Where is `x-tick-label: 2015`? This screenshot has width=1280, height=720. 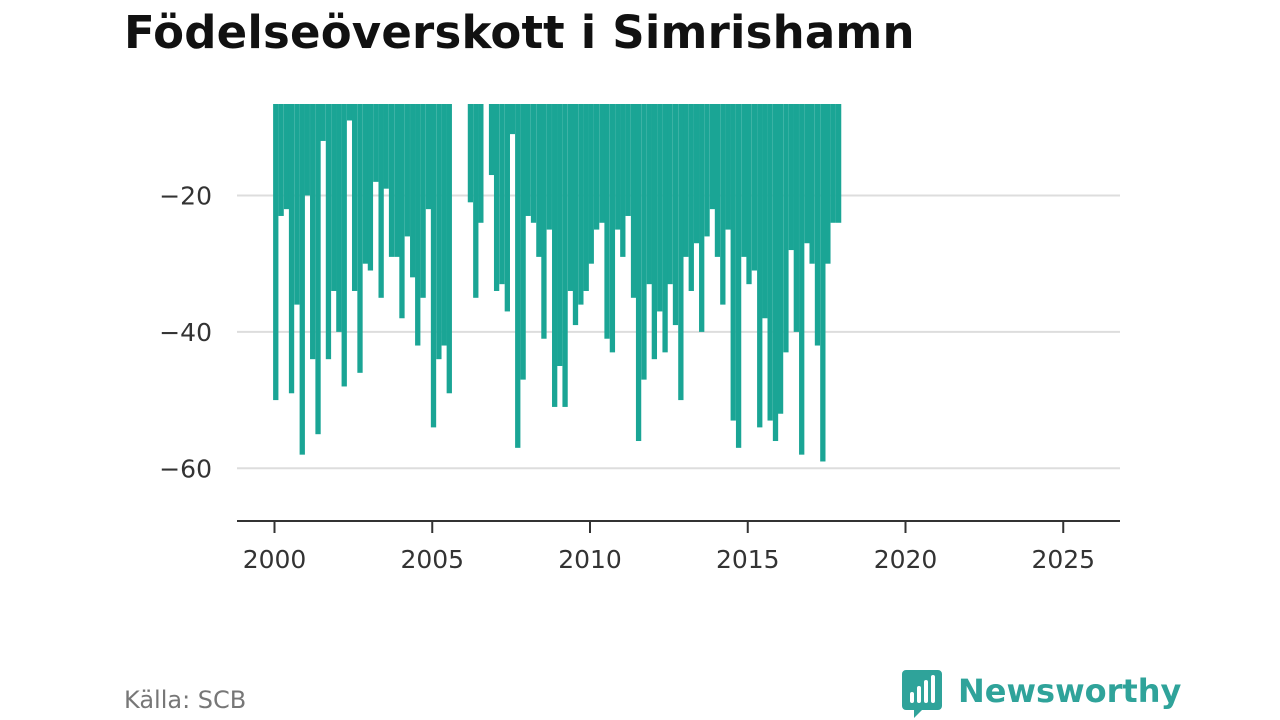 x-tick-label: 2015 is located at coordinates (748, 559).